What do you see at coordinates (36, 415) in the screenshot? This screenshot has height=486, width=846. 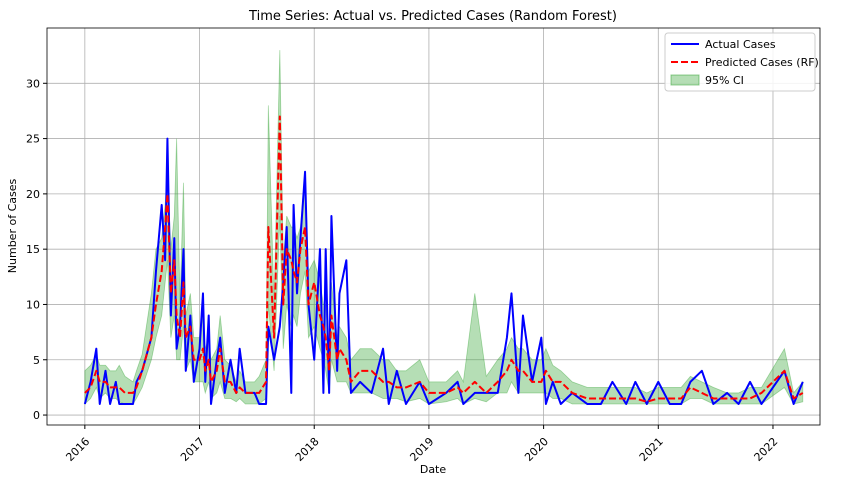 I see `y-tick-label: 0` at bounding box center [36, 415].